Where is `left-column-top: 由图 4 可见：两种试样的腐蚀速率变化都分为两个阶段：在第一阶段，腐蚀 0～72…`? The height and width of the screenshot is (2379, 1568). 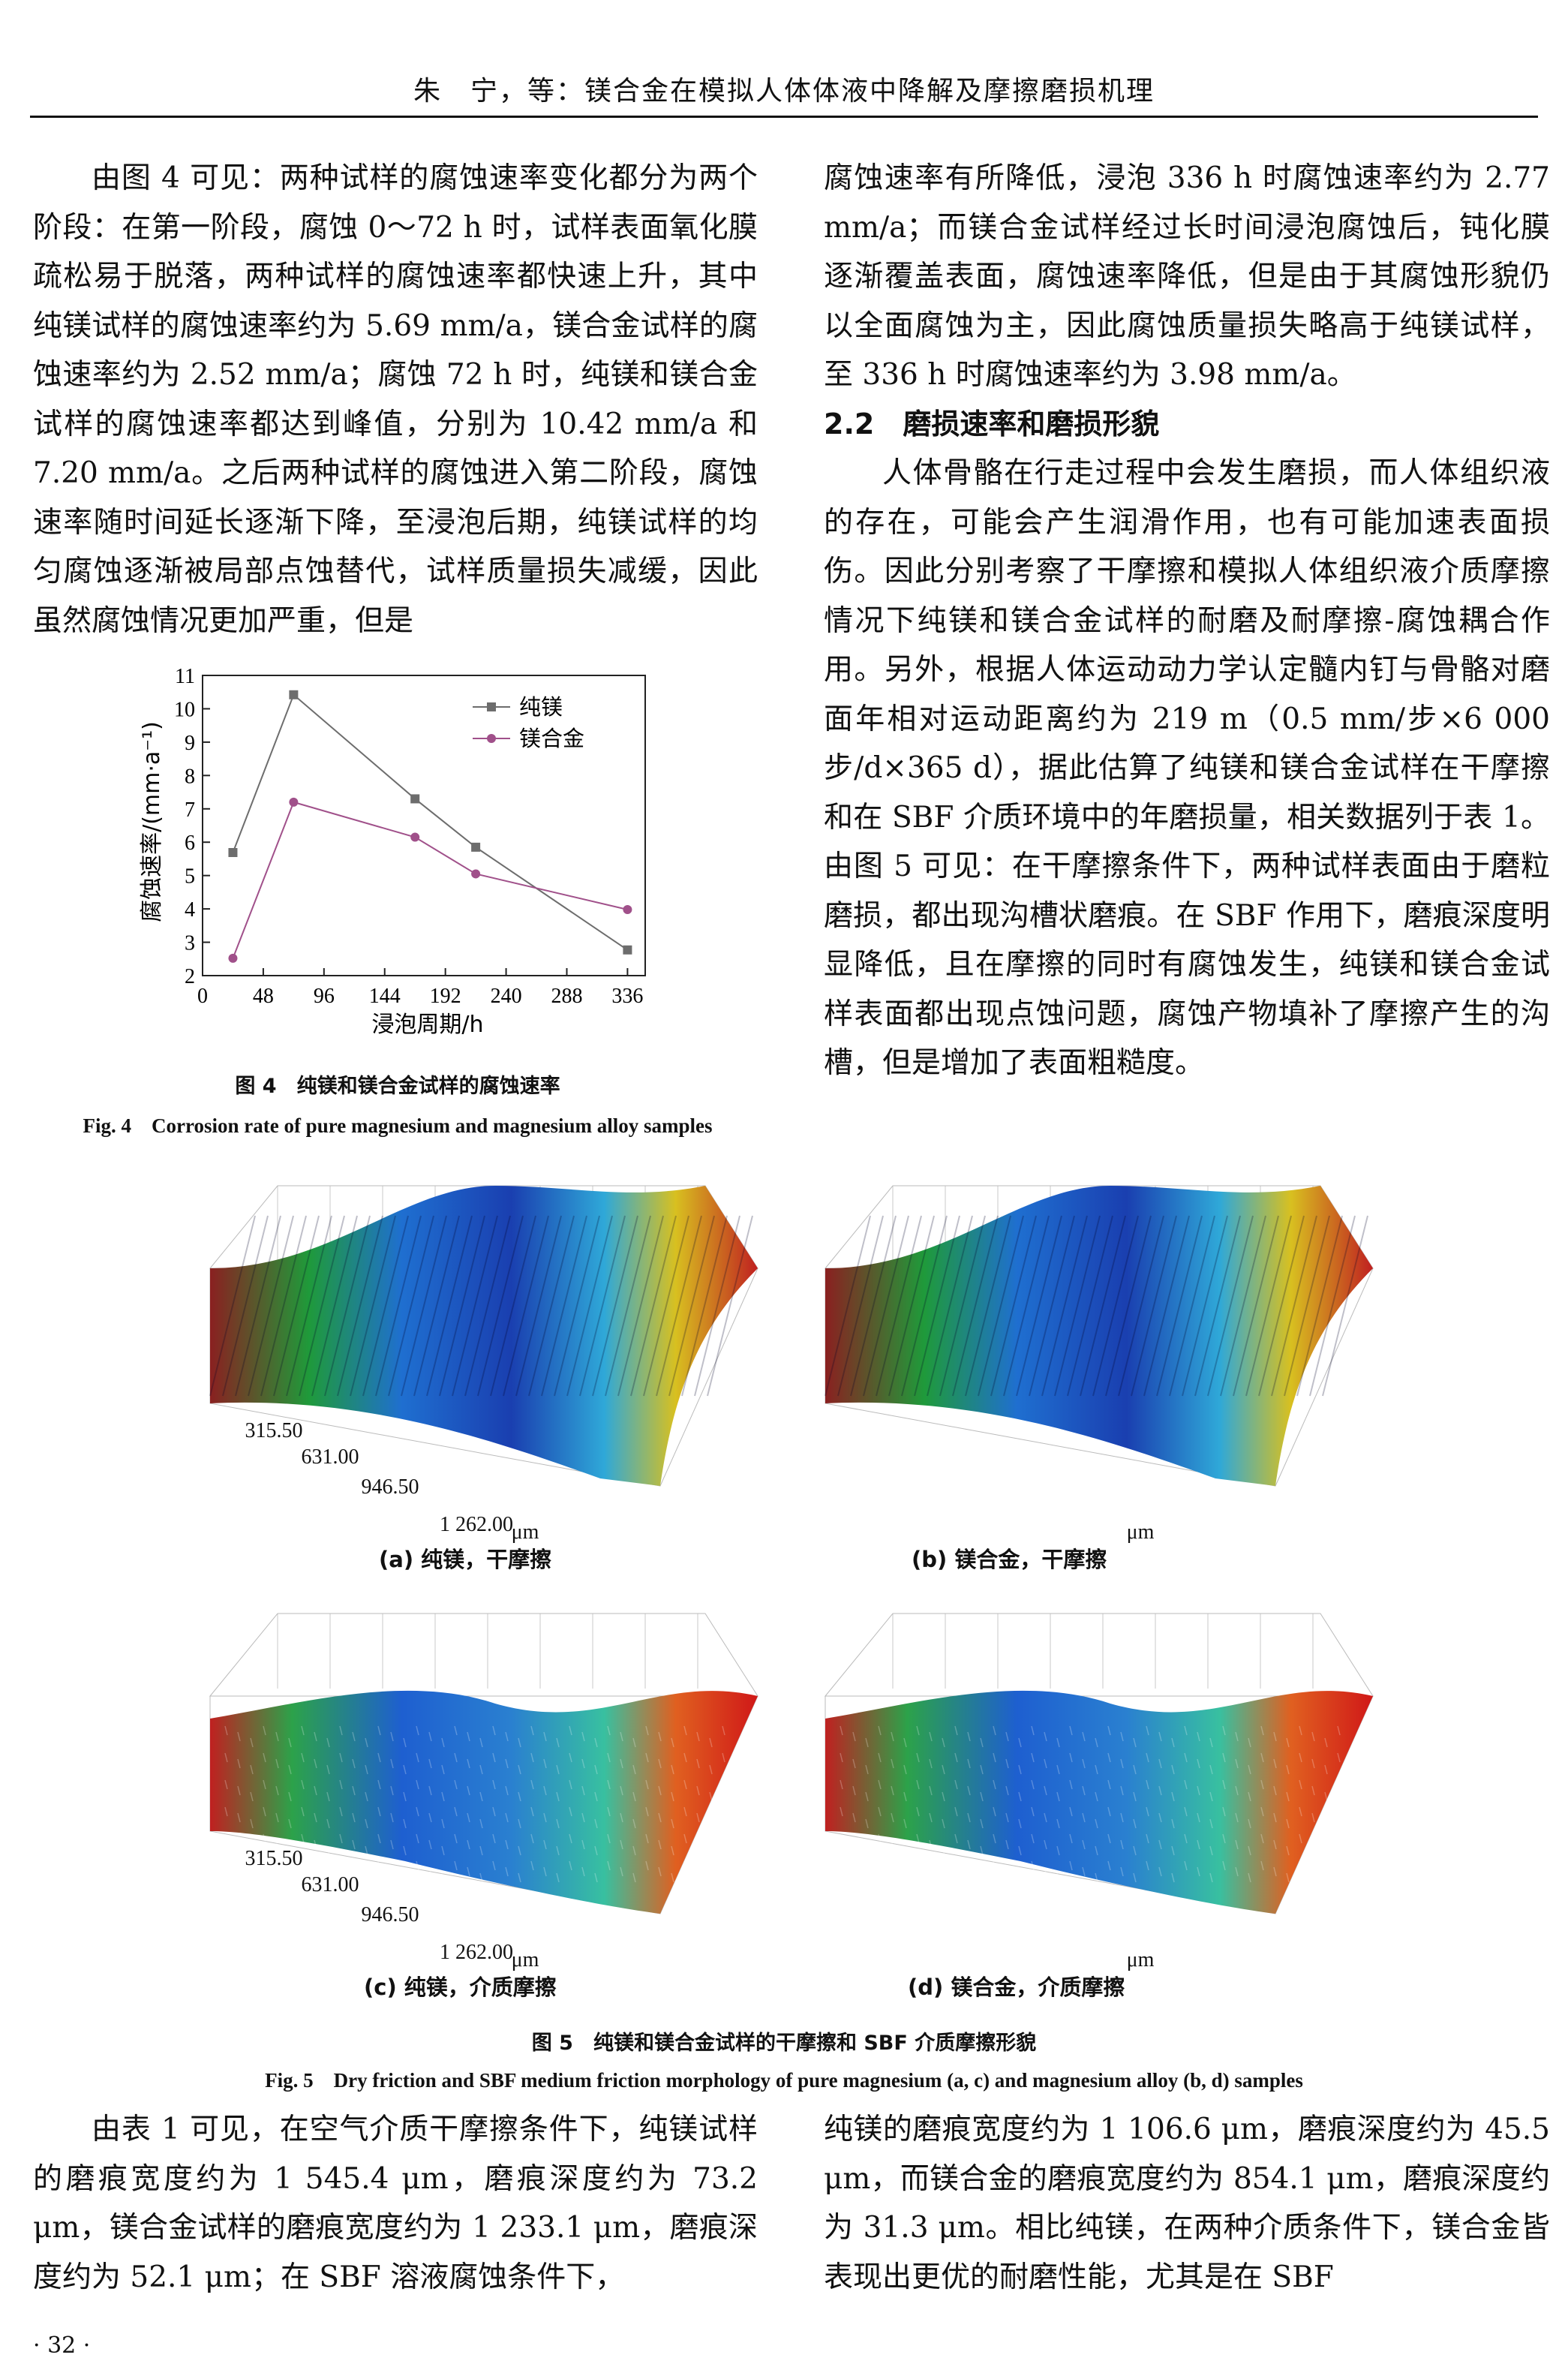 left-column-top: 由图 4 可见：两种试样的腐蚀速率变化都分为两个阶段：在第一阶段，腐蚀 0～72… is located at coordinates (395, 399).